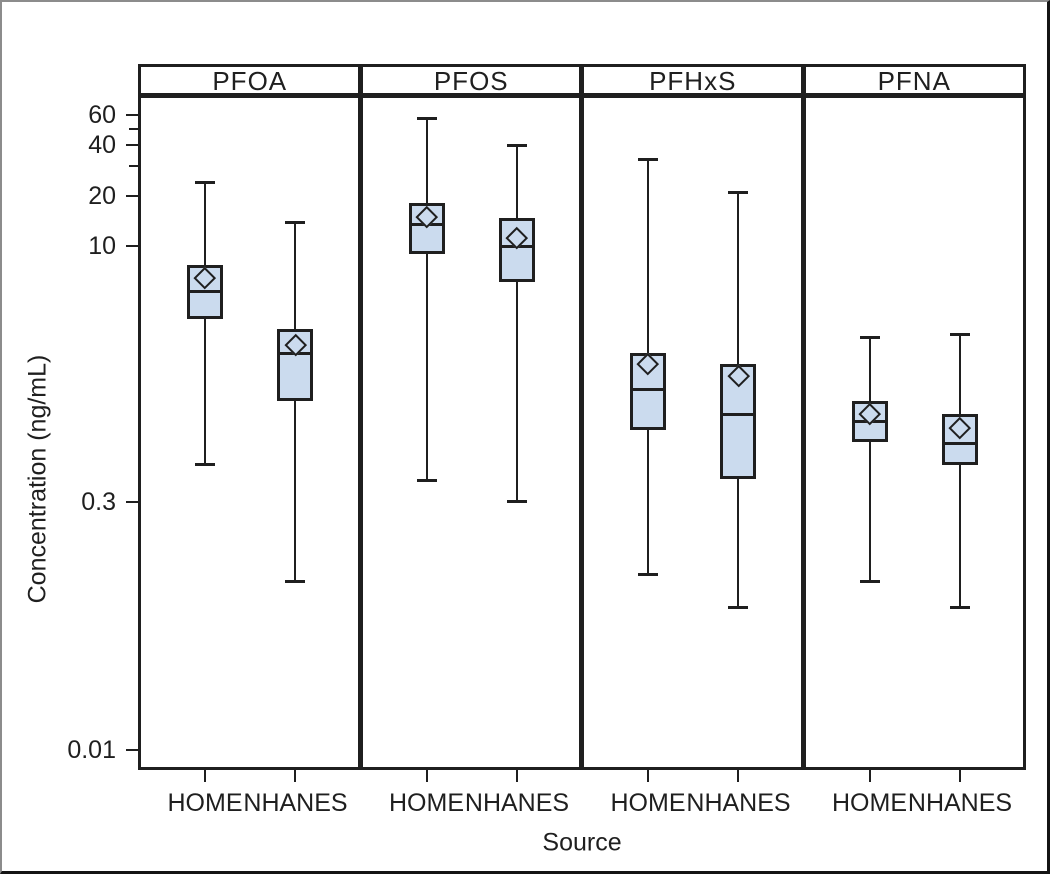 The image size is (1050, 874). Describe the element at coordinates (139, 417) in the screenshot. I see `y-axis-line` at that location.